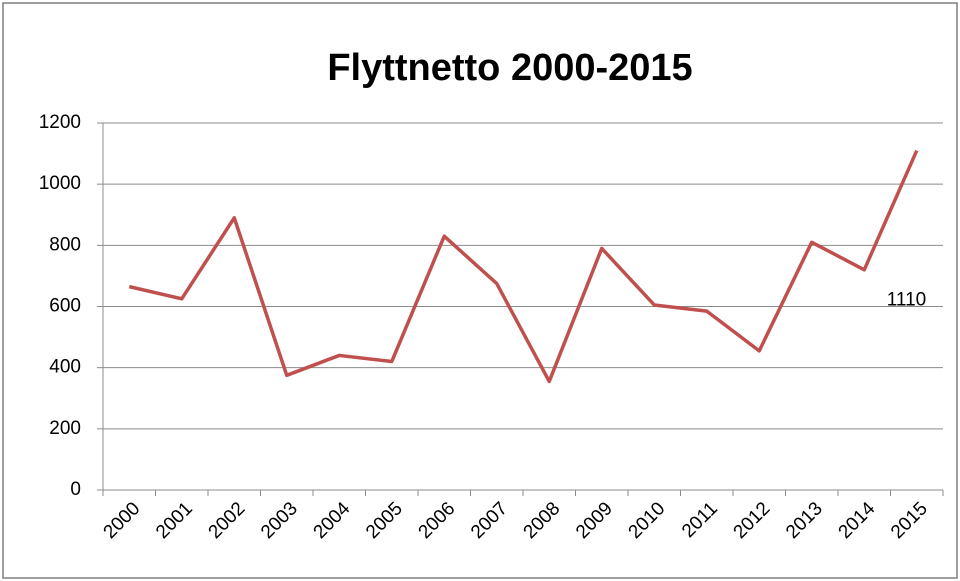 The height and width of the screenshot is (581, 960). I want to click on y-tick-label: 800, so click(65, 244).